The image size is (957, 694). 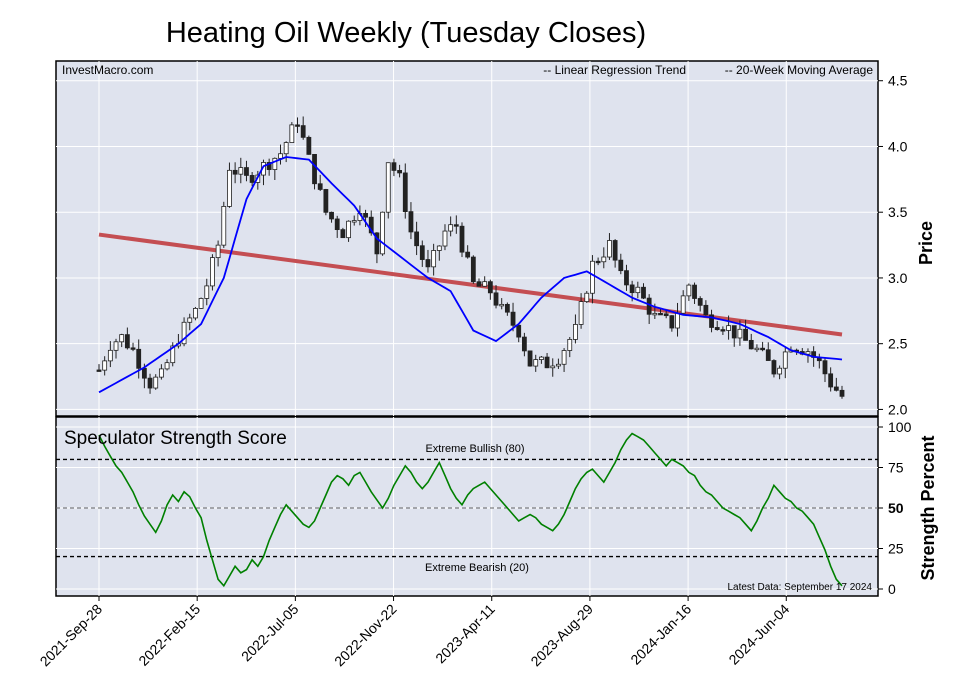 What do you see at coordinates (896, 468) in the screenshot?
I see `strength-tick-label: 75` at bounding box center [896, 468].